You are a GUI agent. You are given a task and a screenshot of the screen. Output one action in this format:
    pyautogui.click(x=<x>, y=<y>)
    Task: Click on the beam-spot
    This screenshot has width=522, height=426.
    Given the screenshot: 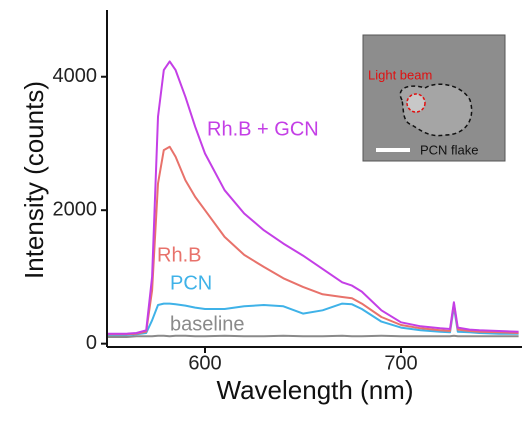 What is the action you would take?
    pyautogui.click(x=416, y=103)
    